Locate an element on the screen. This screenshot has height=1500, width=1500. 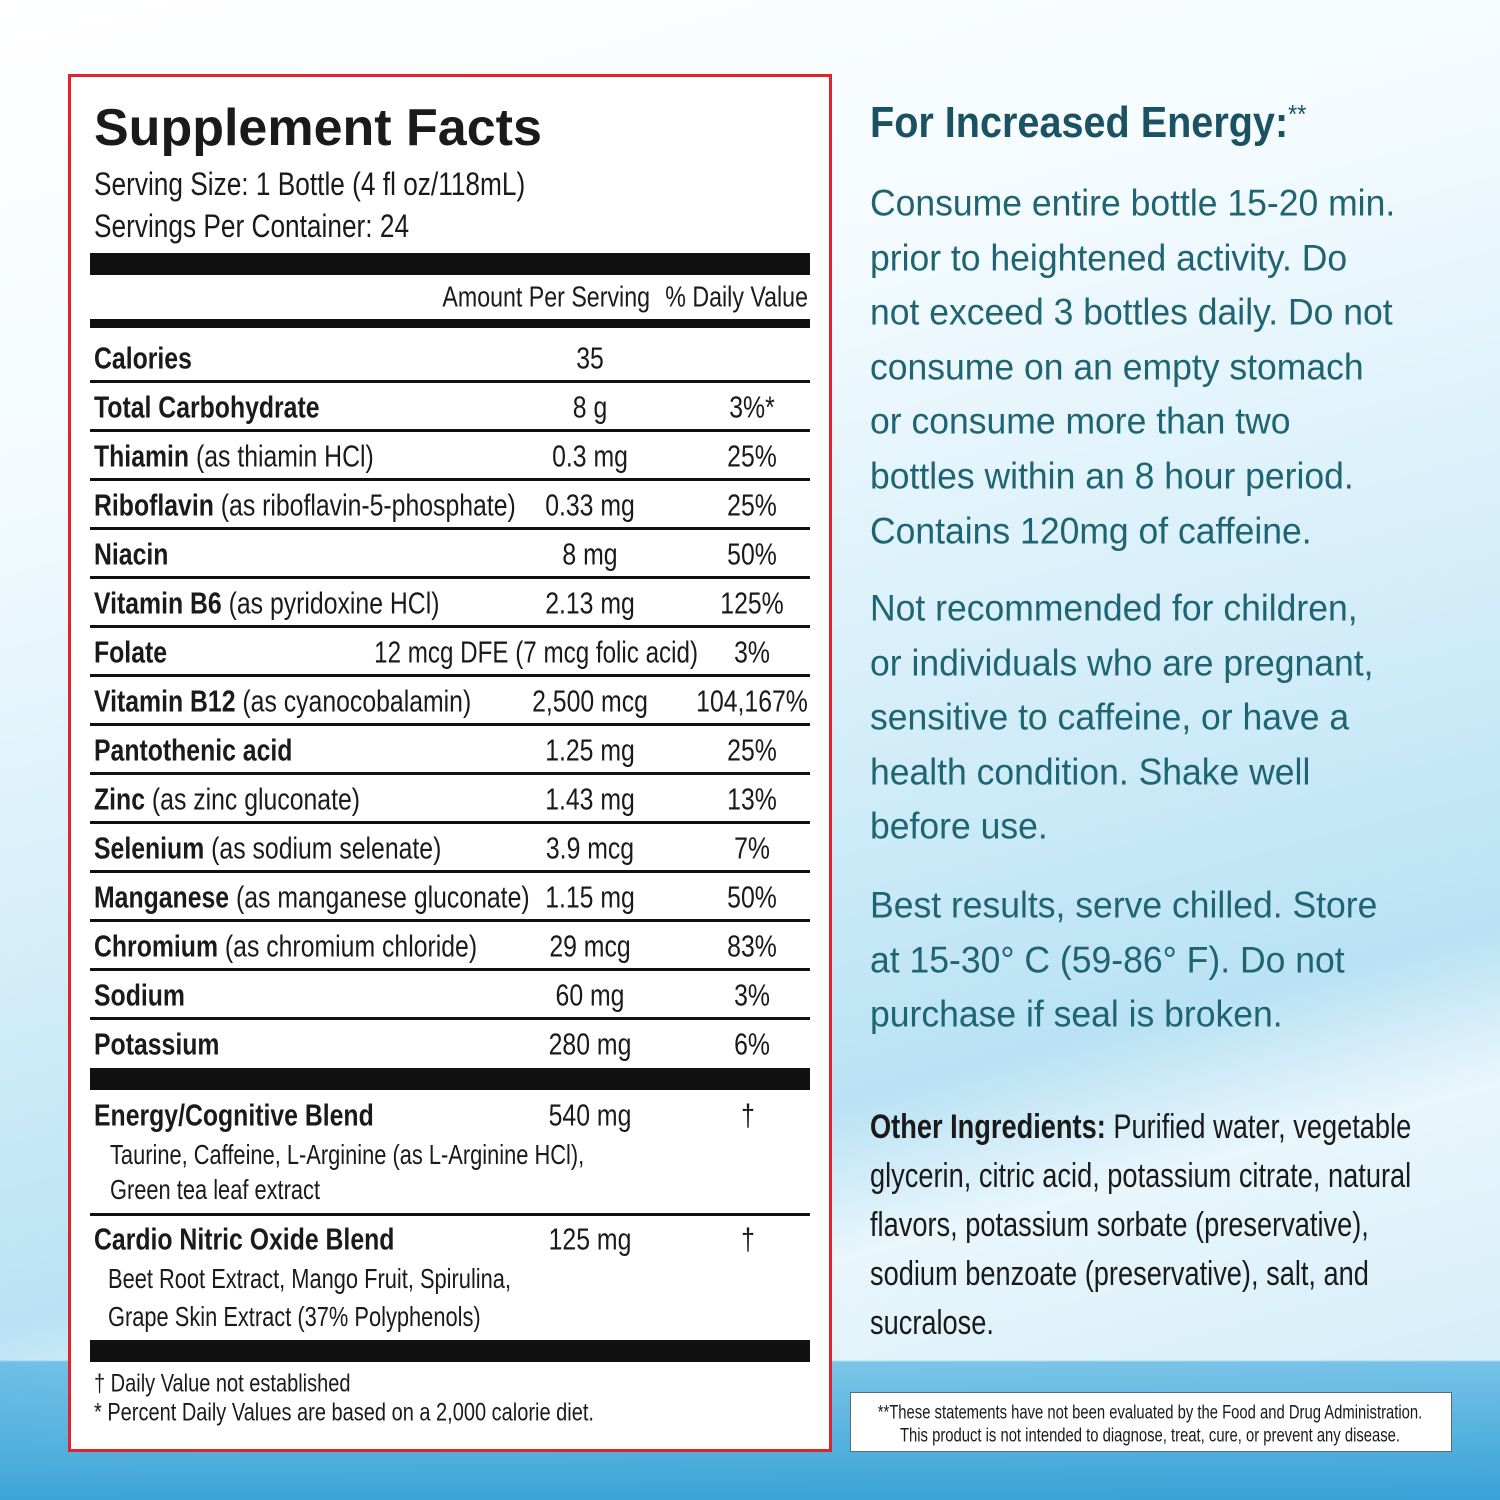
amount: 1.15 mg is located at coordinates (590, 897).